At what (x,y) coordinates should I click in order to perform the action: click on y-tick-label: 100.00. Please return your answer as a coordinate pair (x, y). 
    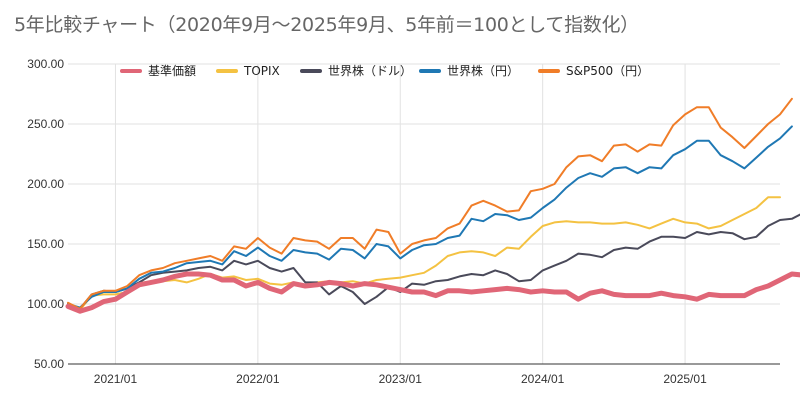
    Looking at the image, I should click on (45, 304).